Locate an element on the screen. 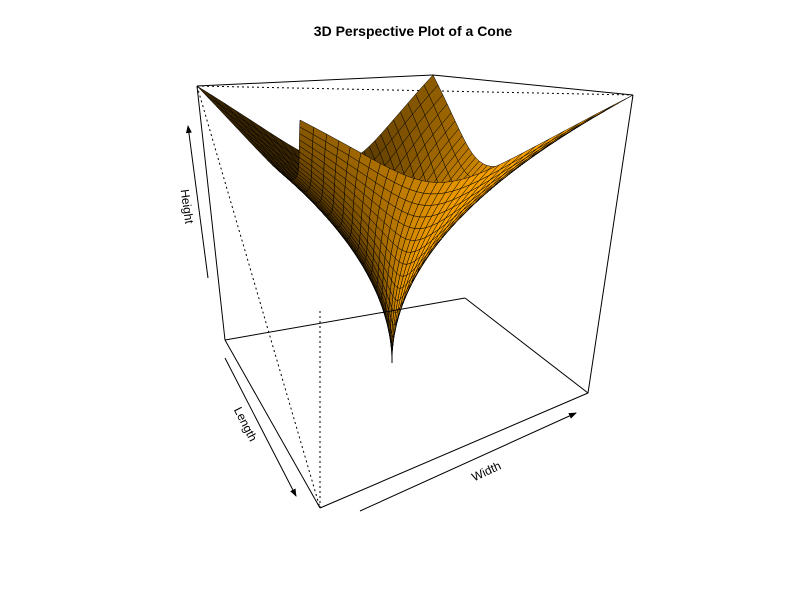  z-axis-arrow is located at coordinates (197, 202).